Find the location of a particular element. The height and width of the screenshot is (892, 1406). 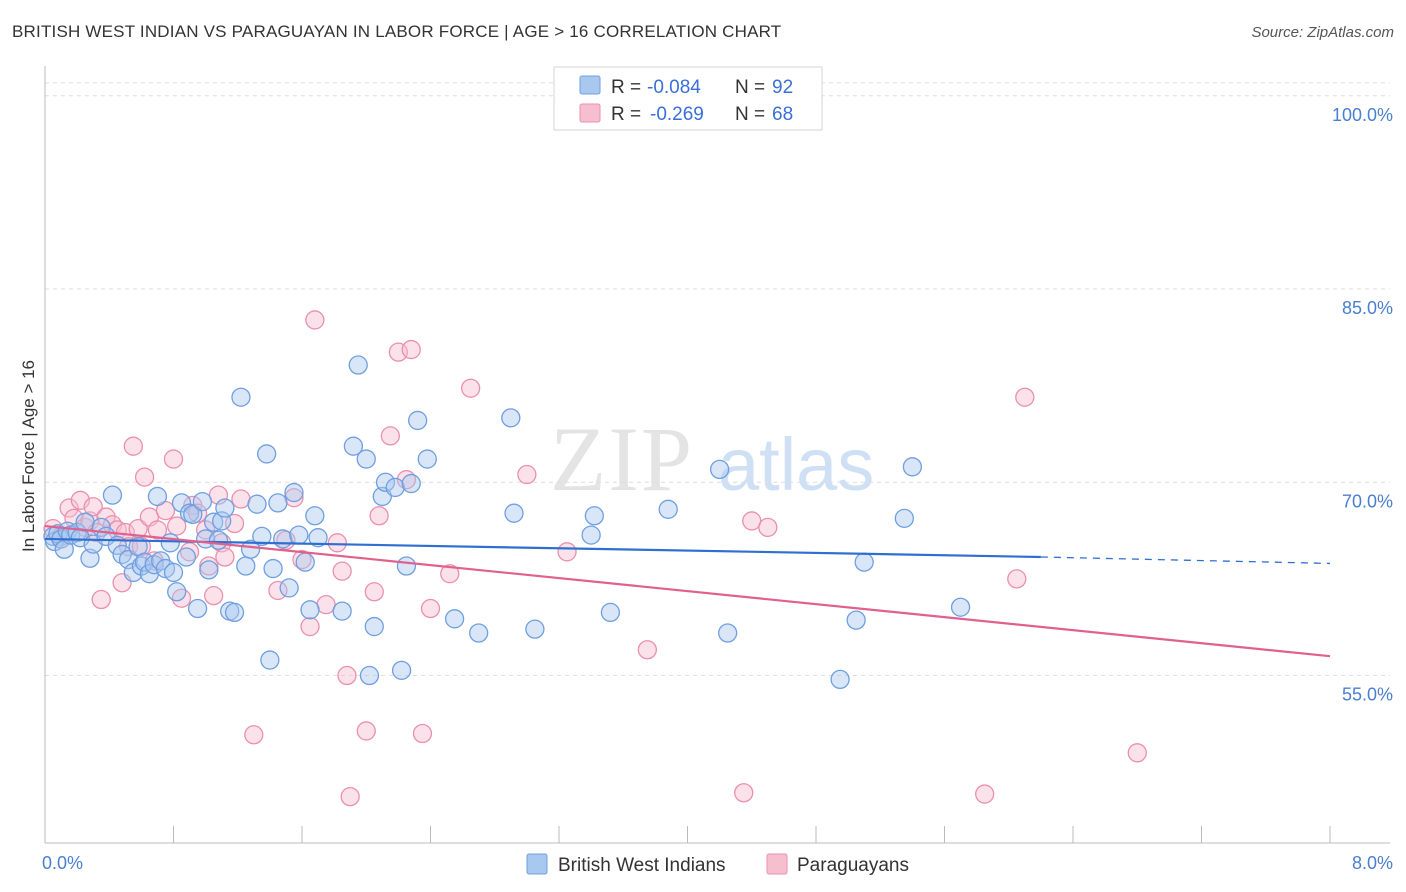

legend-r-value-1: -0.084 is located at coordinates (674, 87).